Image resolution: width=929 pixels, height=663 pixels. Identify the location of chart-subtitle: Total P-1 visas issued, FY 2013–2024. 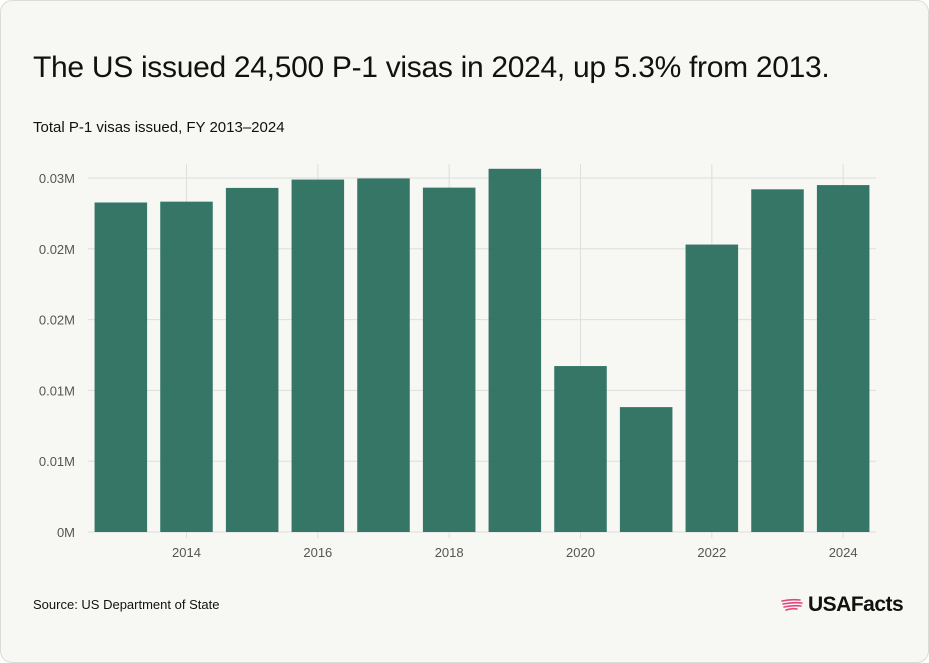
(159, 127).